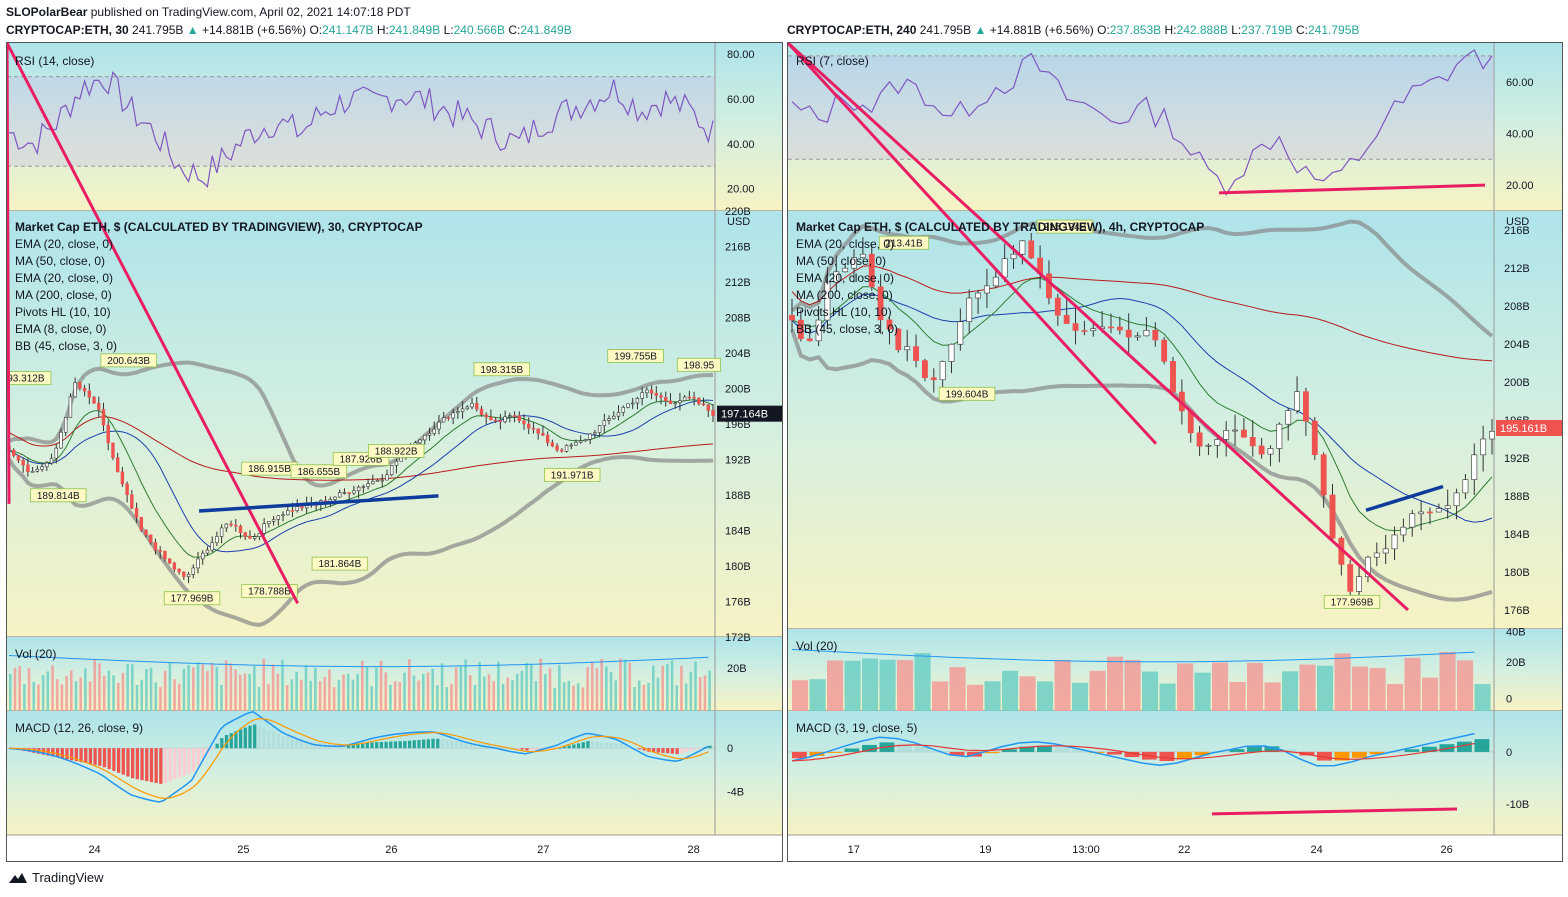 The width and height of the screenshot is (1568, 897). I want to click on tradingview-footer: TradingView, so click(56, 877).